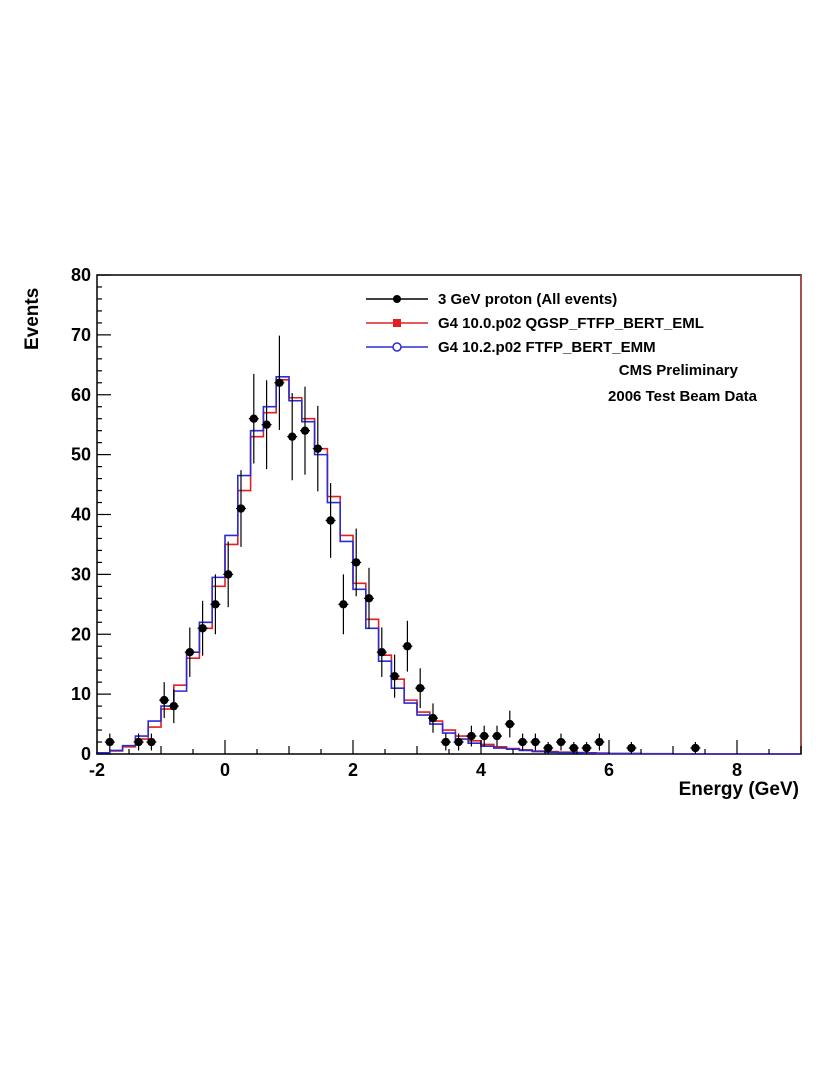 This screenshot has height=1075, width=830. I want to click on legend-label: G4 10.0.p02 QGSP_FTFP_BERT_EML, so click(571, 323).